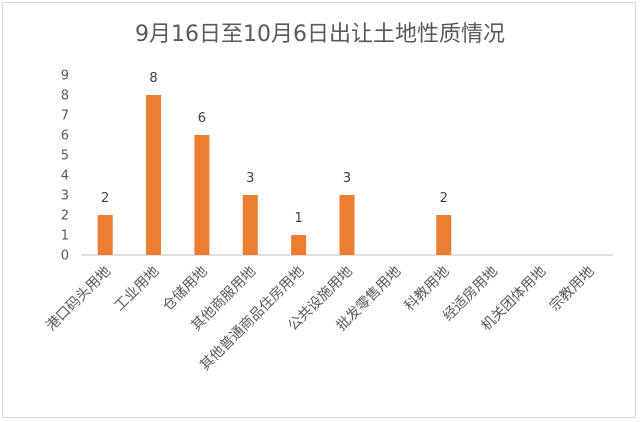 The height and width of the screenshot is (422, 640). What do you see at coordinates (320, 34) in the screenshot?
I see `chart-title: 9月16日至10月6日出让土地性质情况` at bounding box center [320, 34].